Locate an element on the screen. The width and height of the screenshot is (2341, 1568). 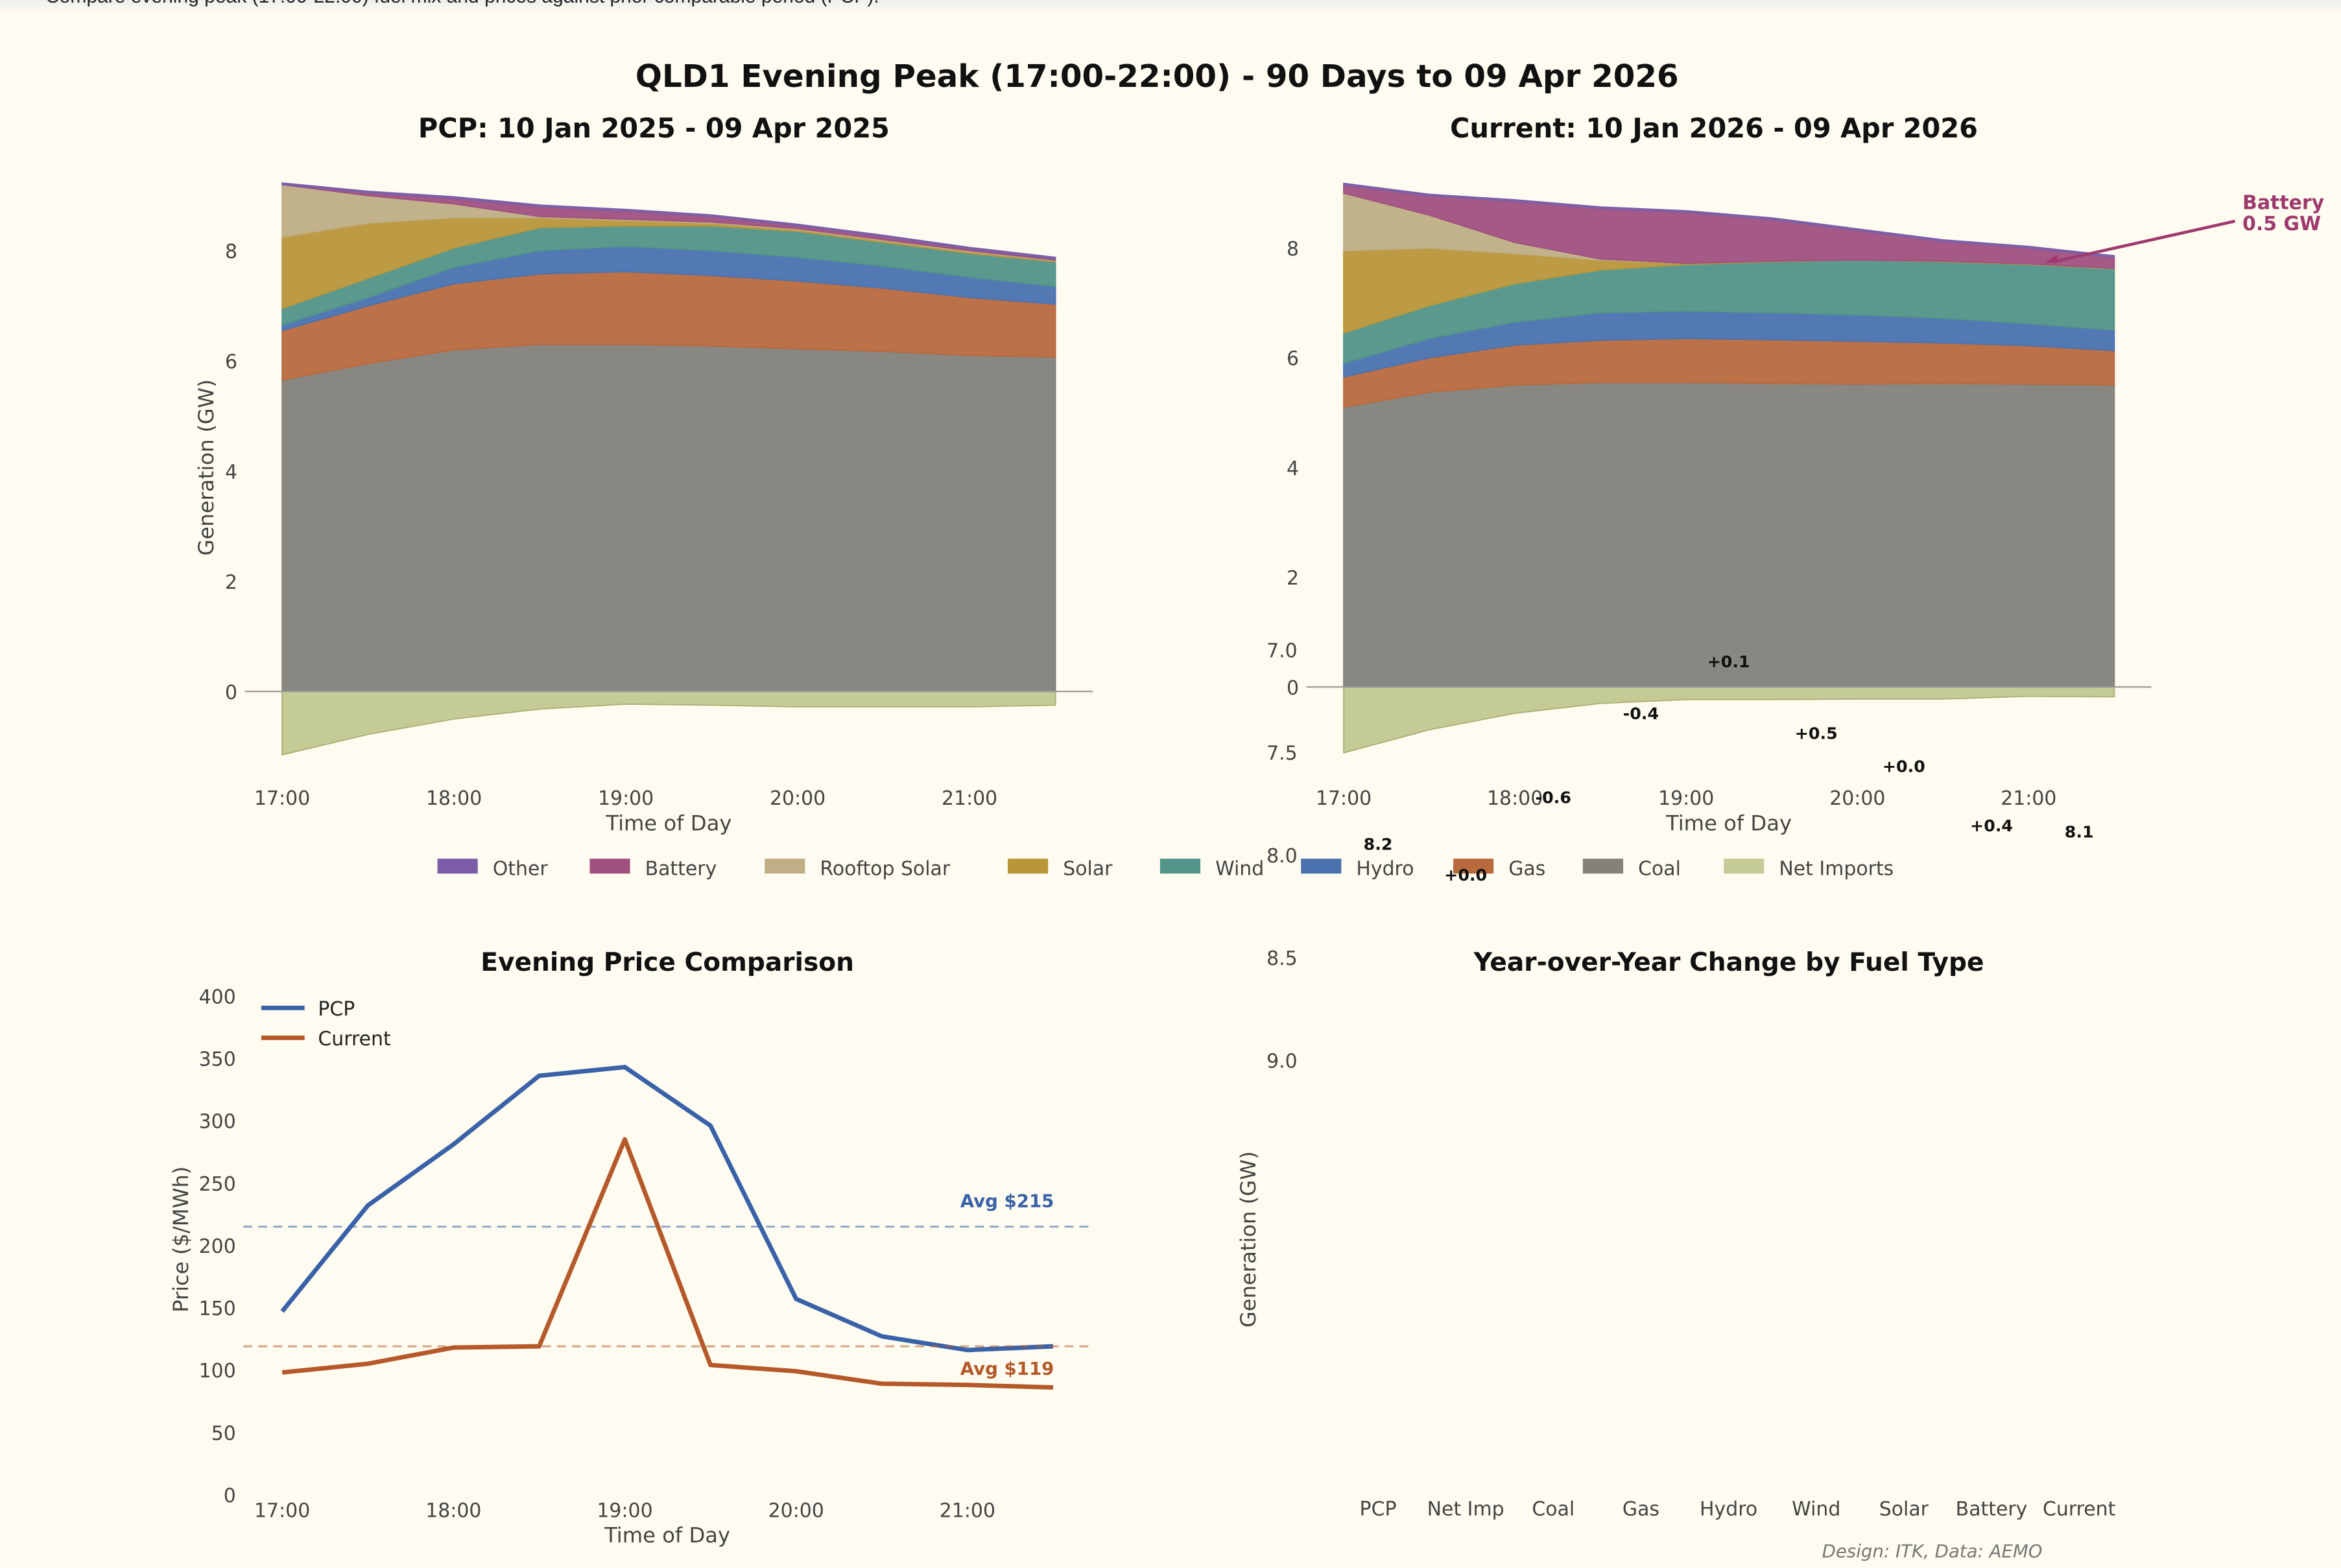
area-other is located at coordinates (669, 221).